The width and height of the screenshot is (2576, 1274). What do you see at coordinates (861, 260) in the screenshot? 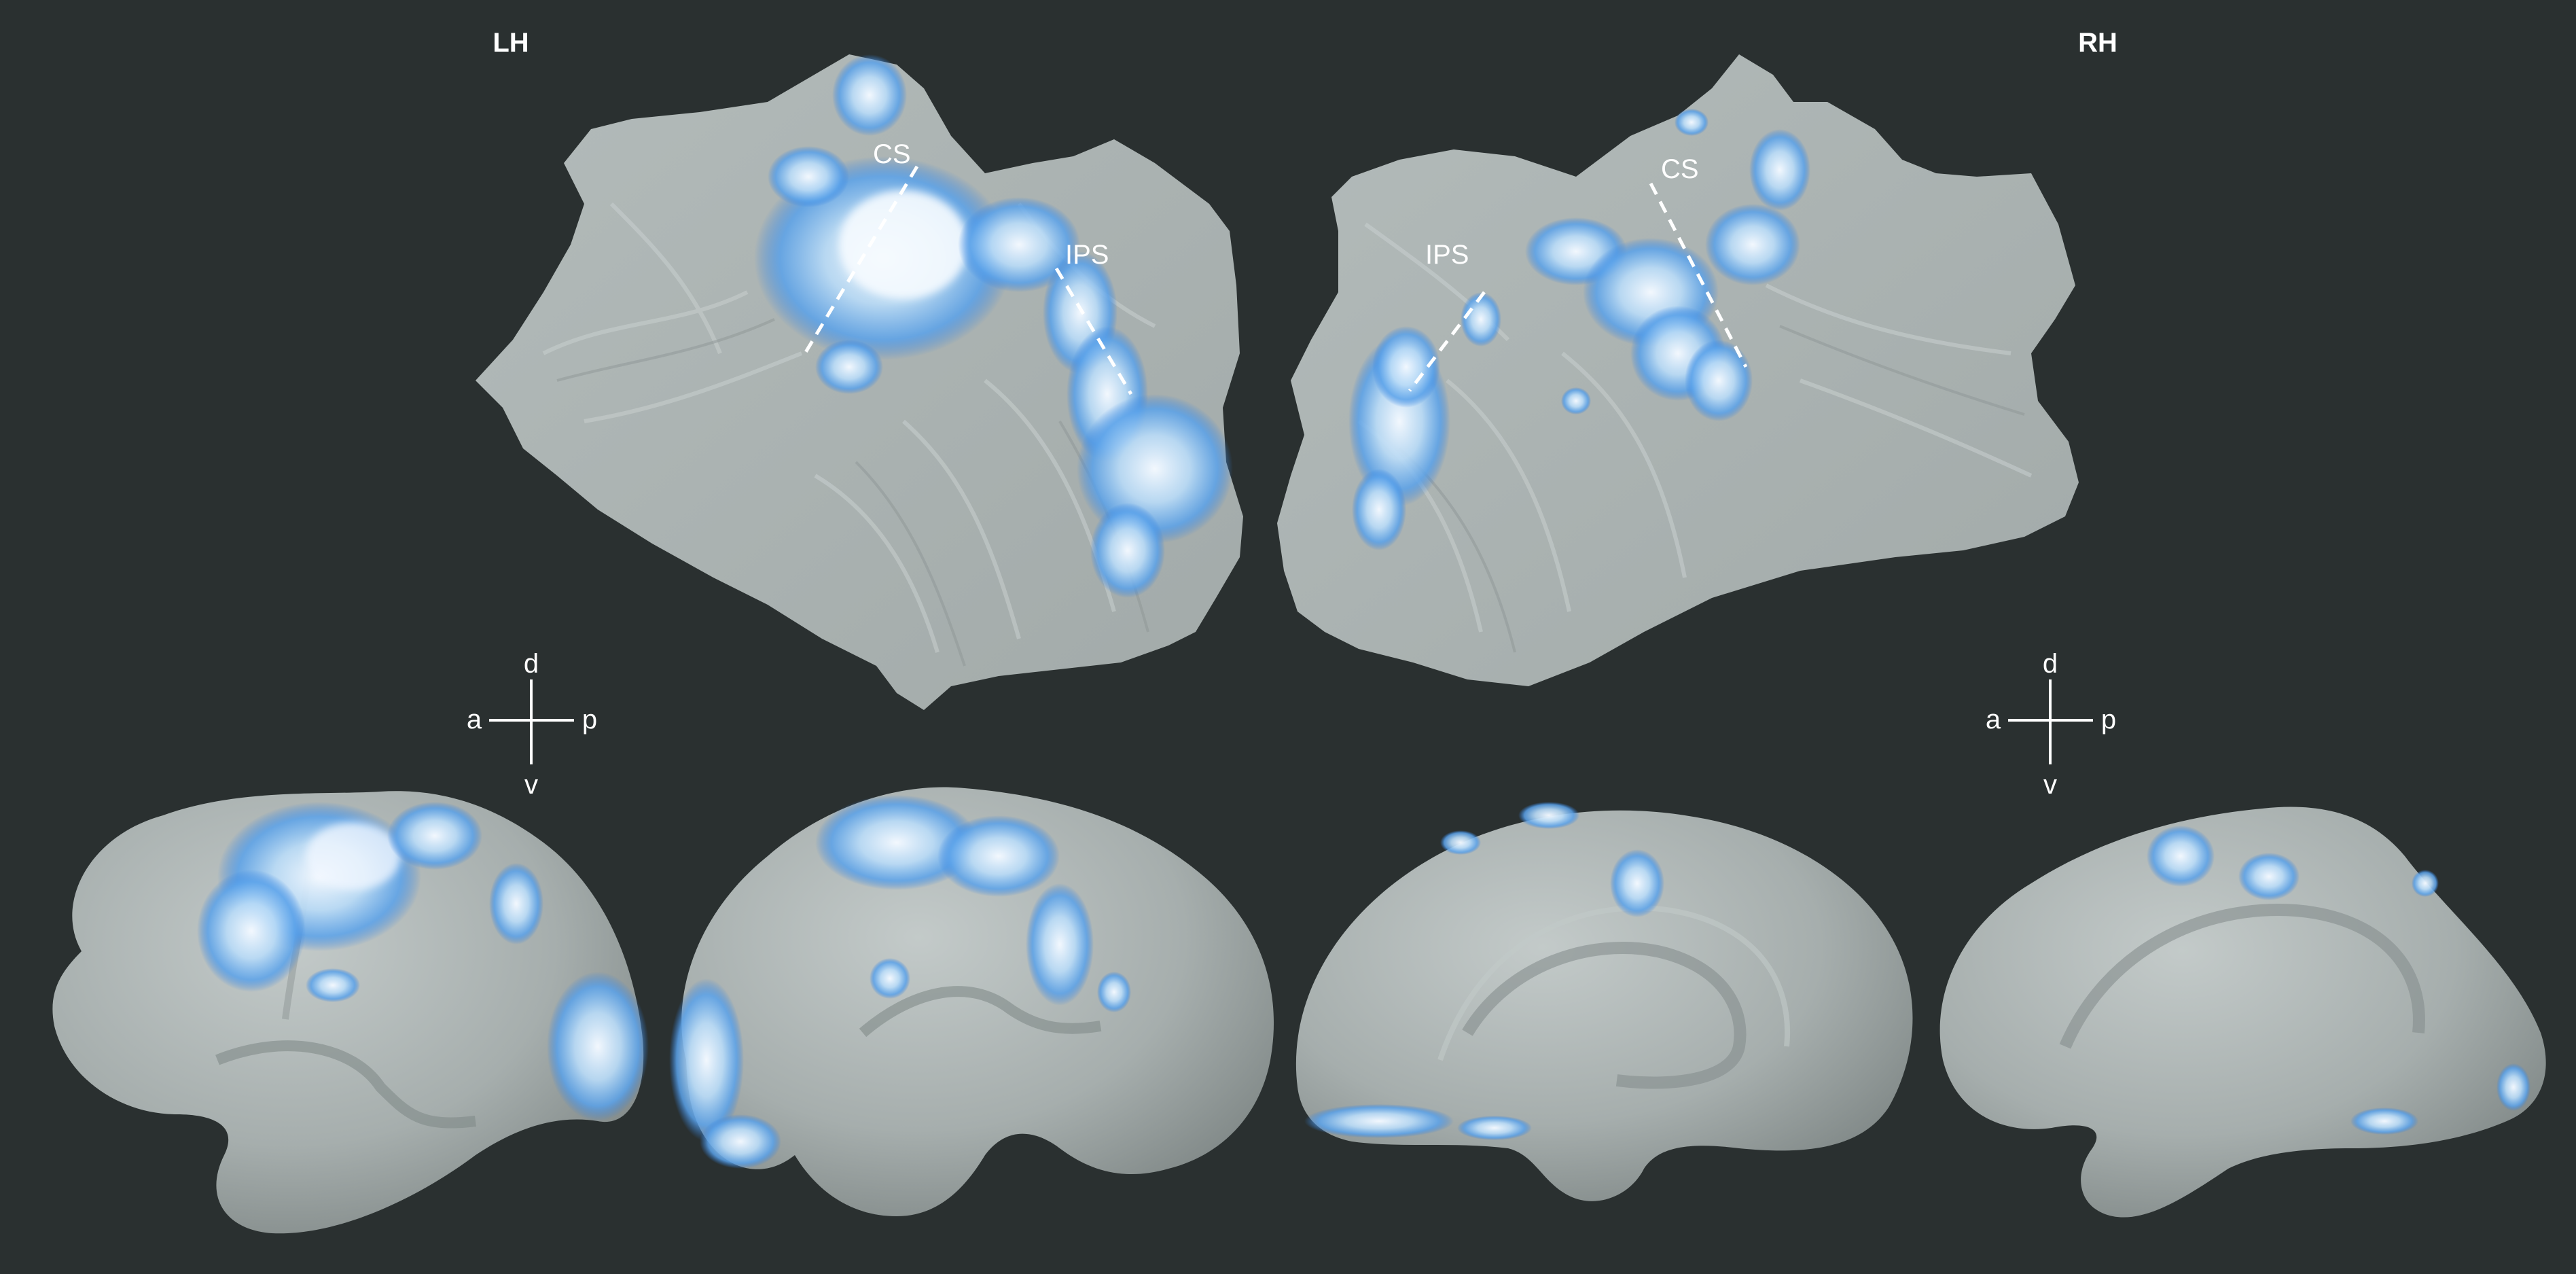
I see `left-cs-marker` at bounding box center [861, 260].